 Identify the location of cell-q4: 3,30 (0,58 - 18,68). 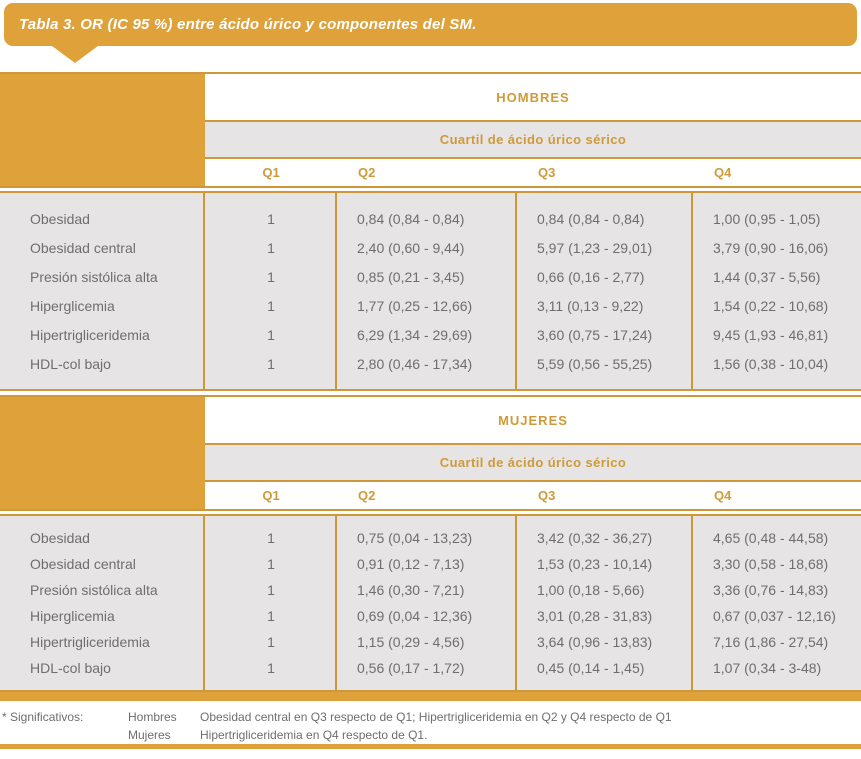
(771, 564).